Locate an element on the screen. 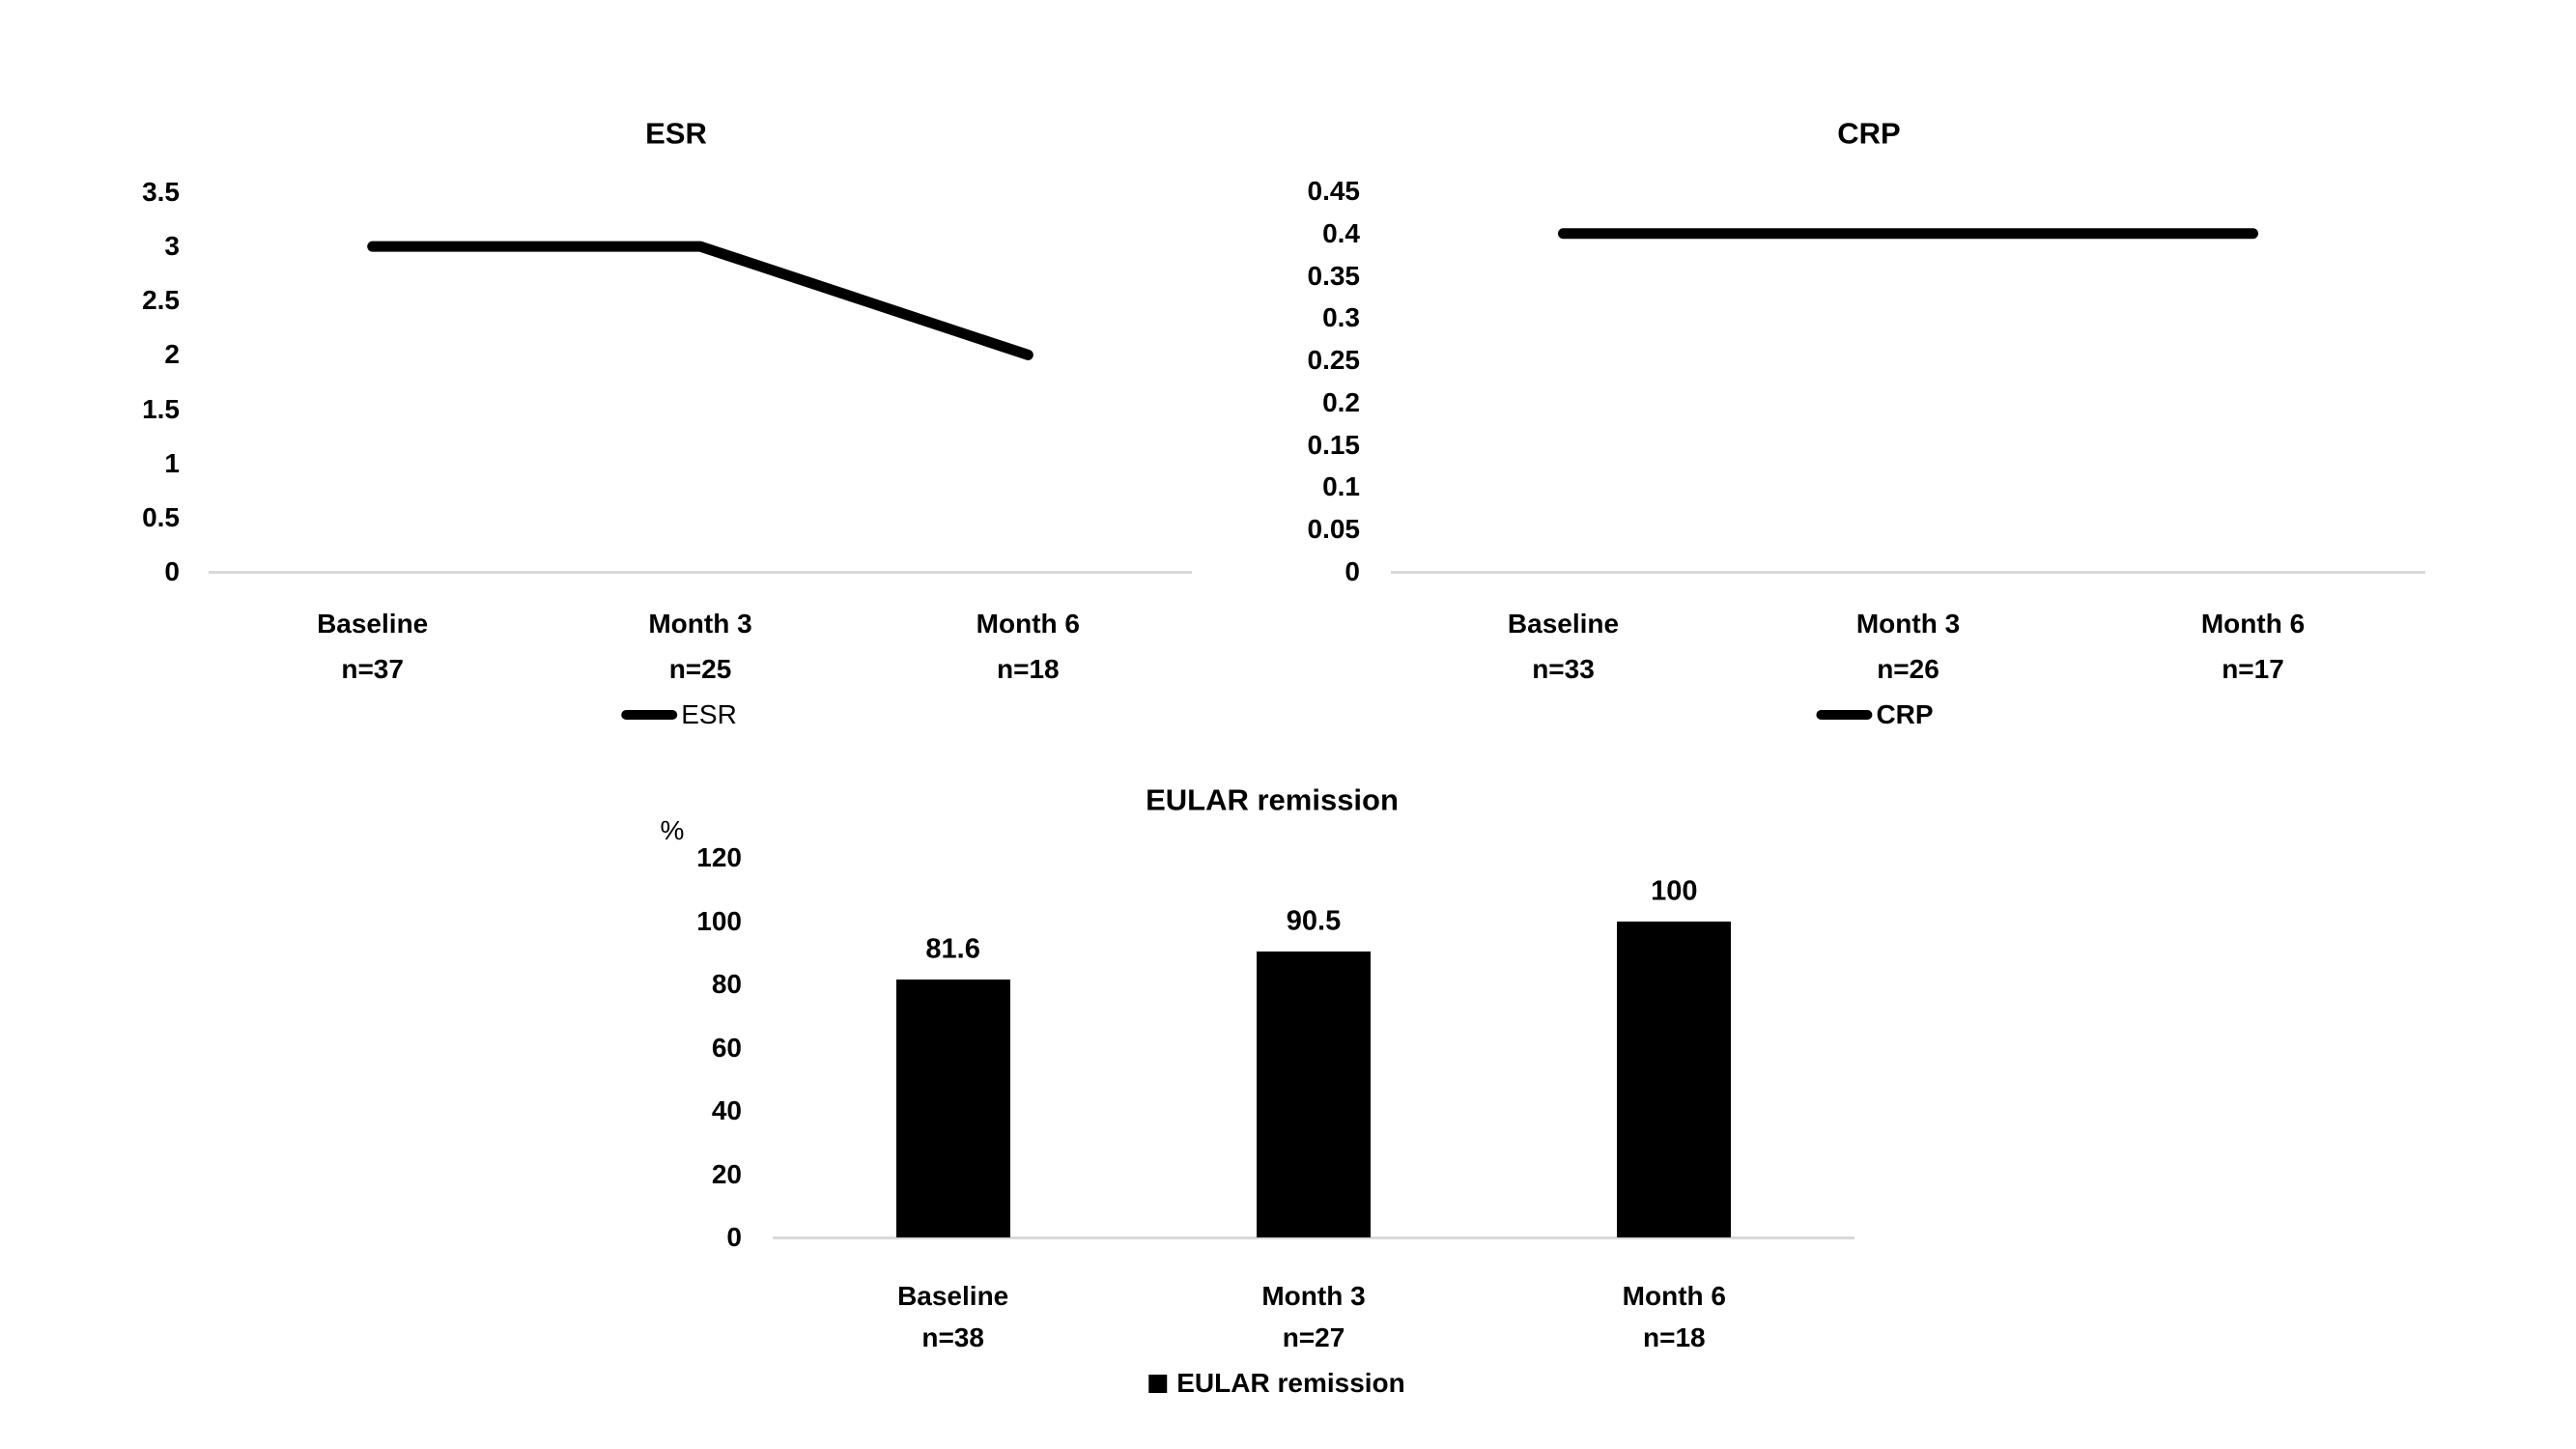 Image resolution: width=2576 pixels, height=1449 pixels. crp-chart-title: CRP is located at coordinates (1869, 133).